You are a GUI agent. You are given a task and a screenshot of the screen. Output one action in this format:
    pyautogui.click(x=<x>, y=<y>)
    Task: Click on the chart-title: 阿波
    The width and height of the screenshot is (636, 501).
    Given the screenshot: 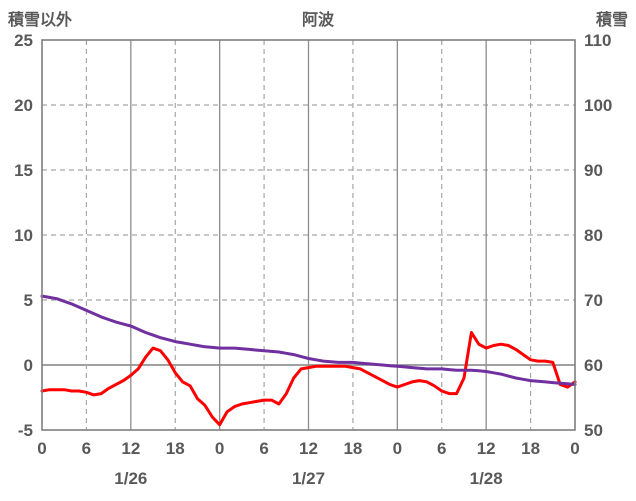 What is the action you would take?
    pyautogui.click(x=317, y=20)
    